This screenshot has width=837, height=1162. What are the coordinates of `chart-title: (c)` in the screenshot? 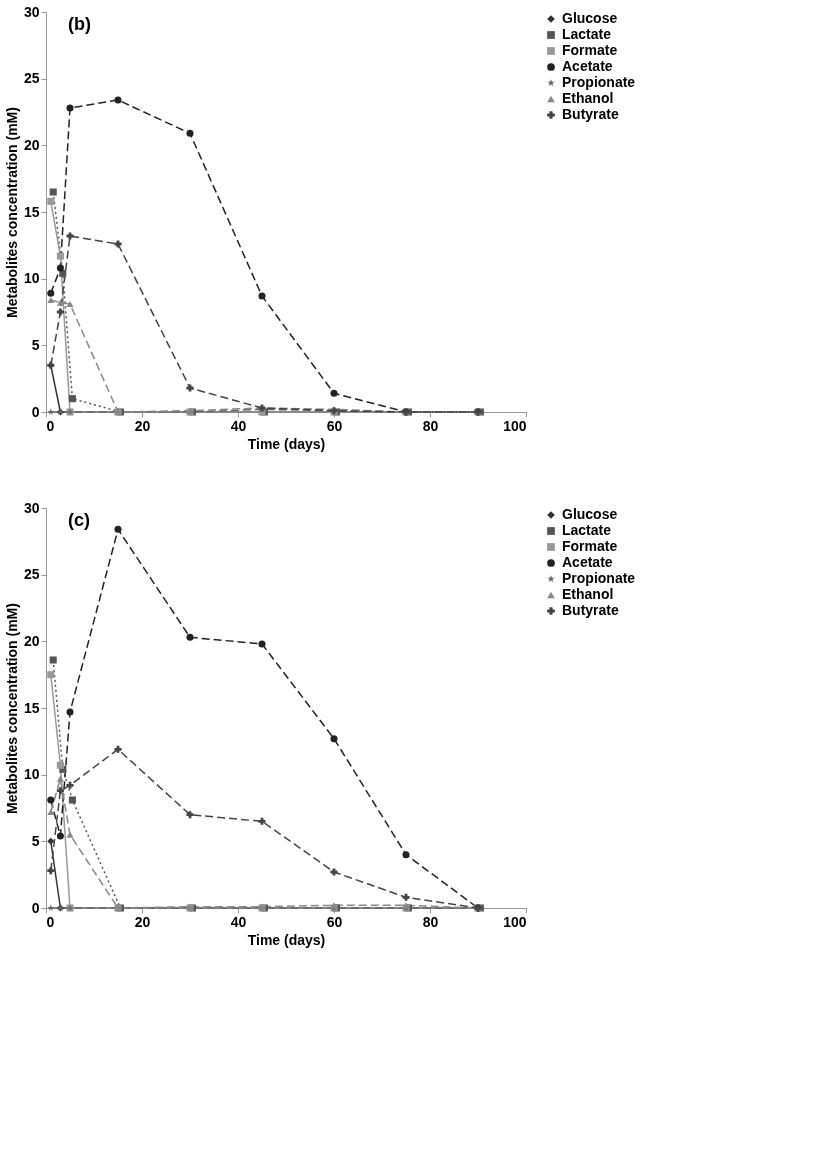 It's located at (79, 520).